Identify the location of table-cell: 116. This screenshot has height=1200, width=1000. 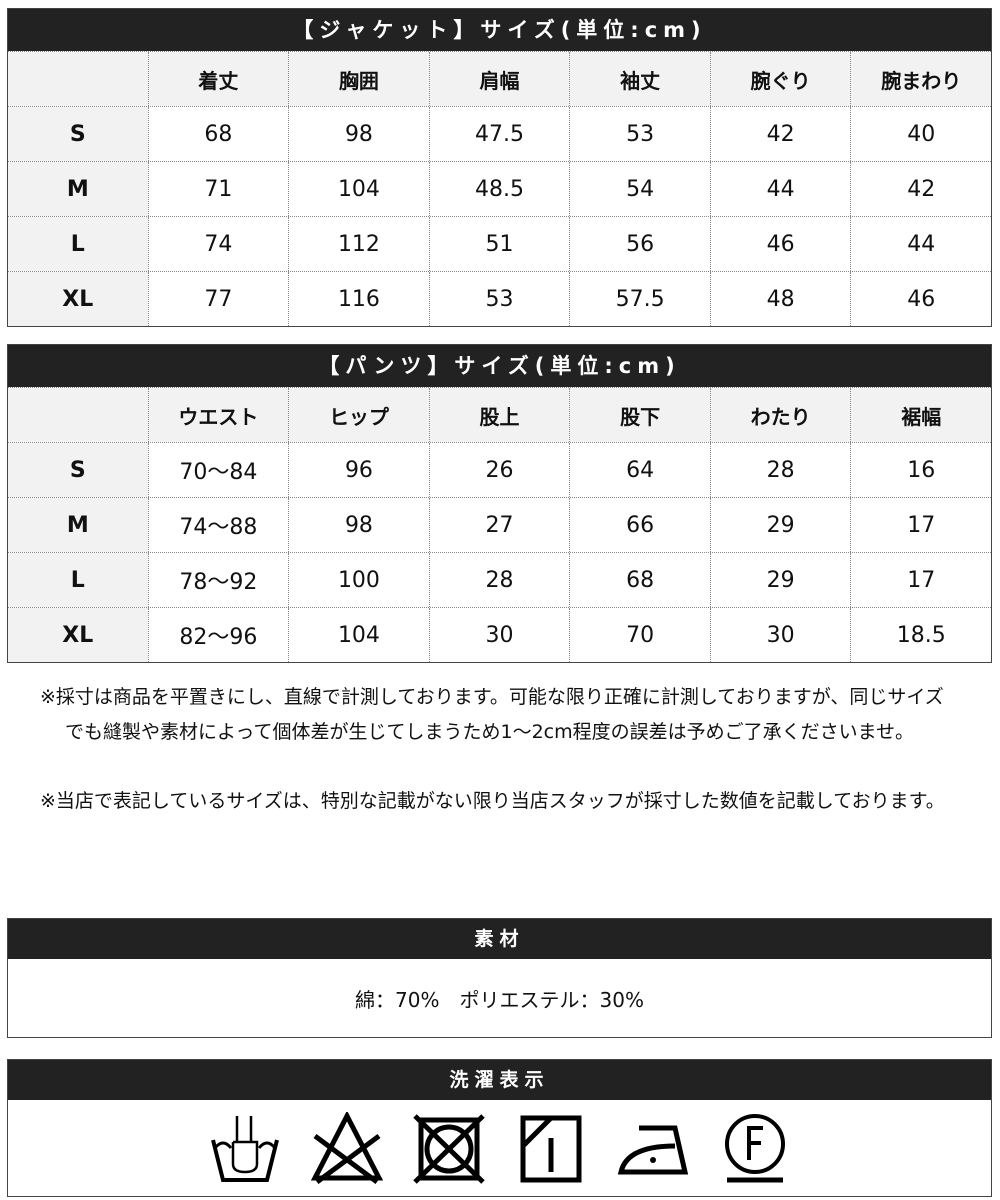
(358, 299).